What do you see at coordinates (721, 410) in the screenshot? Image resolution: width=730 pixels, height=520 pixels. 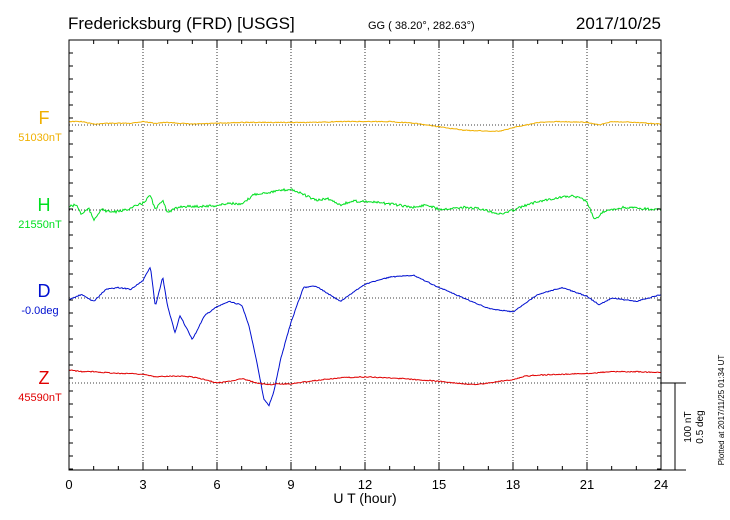 I see `plotted-at-note: Plotted at 2017/11/25 01:34 UT` at bounding box center [721, 410].